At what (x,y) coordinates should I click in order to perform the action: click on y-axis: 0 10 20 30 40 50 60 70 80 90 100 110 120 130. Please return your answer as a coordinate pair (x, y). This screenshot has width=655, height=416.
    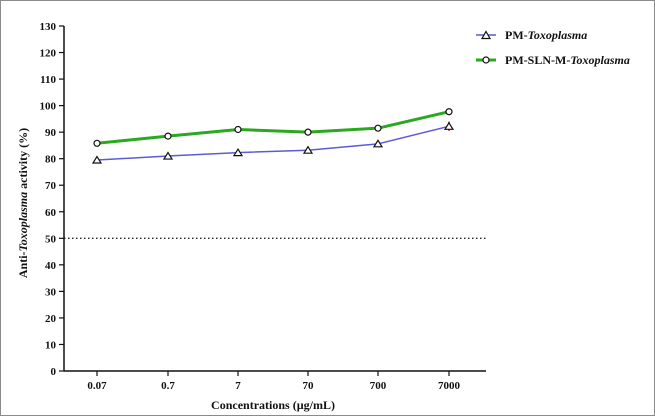
    Looking at the image, I should click on (52, 199).